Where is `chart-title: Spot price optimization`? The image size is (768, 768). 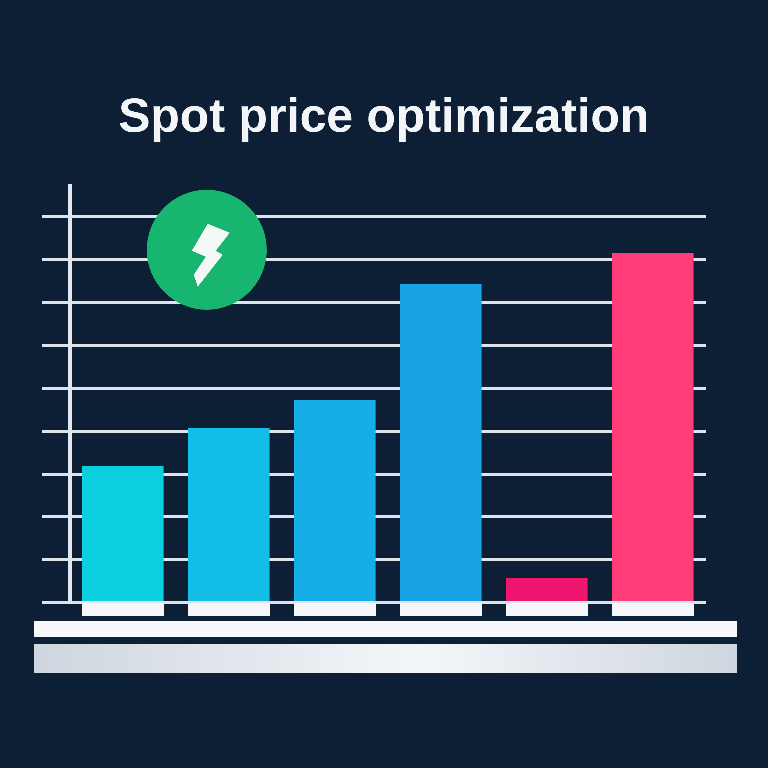 chart-title: Spot price optimization is located at coordinates (384, 117).